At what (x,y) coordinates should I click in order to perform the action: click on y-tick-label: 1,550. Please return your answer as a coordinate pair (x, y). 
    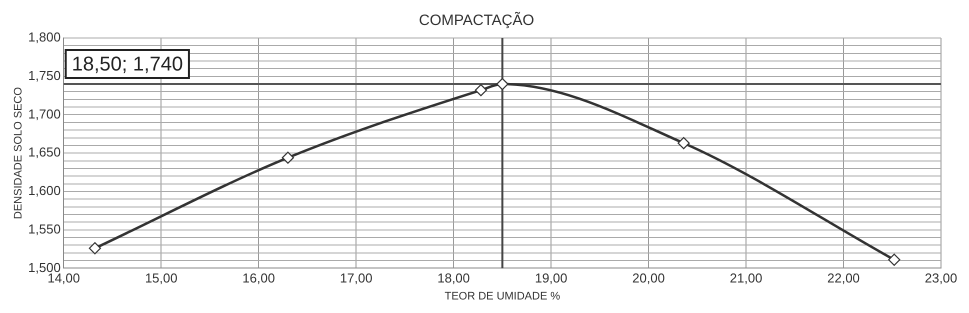
    Looking at the image, I should click on (44, 228).